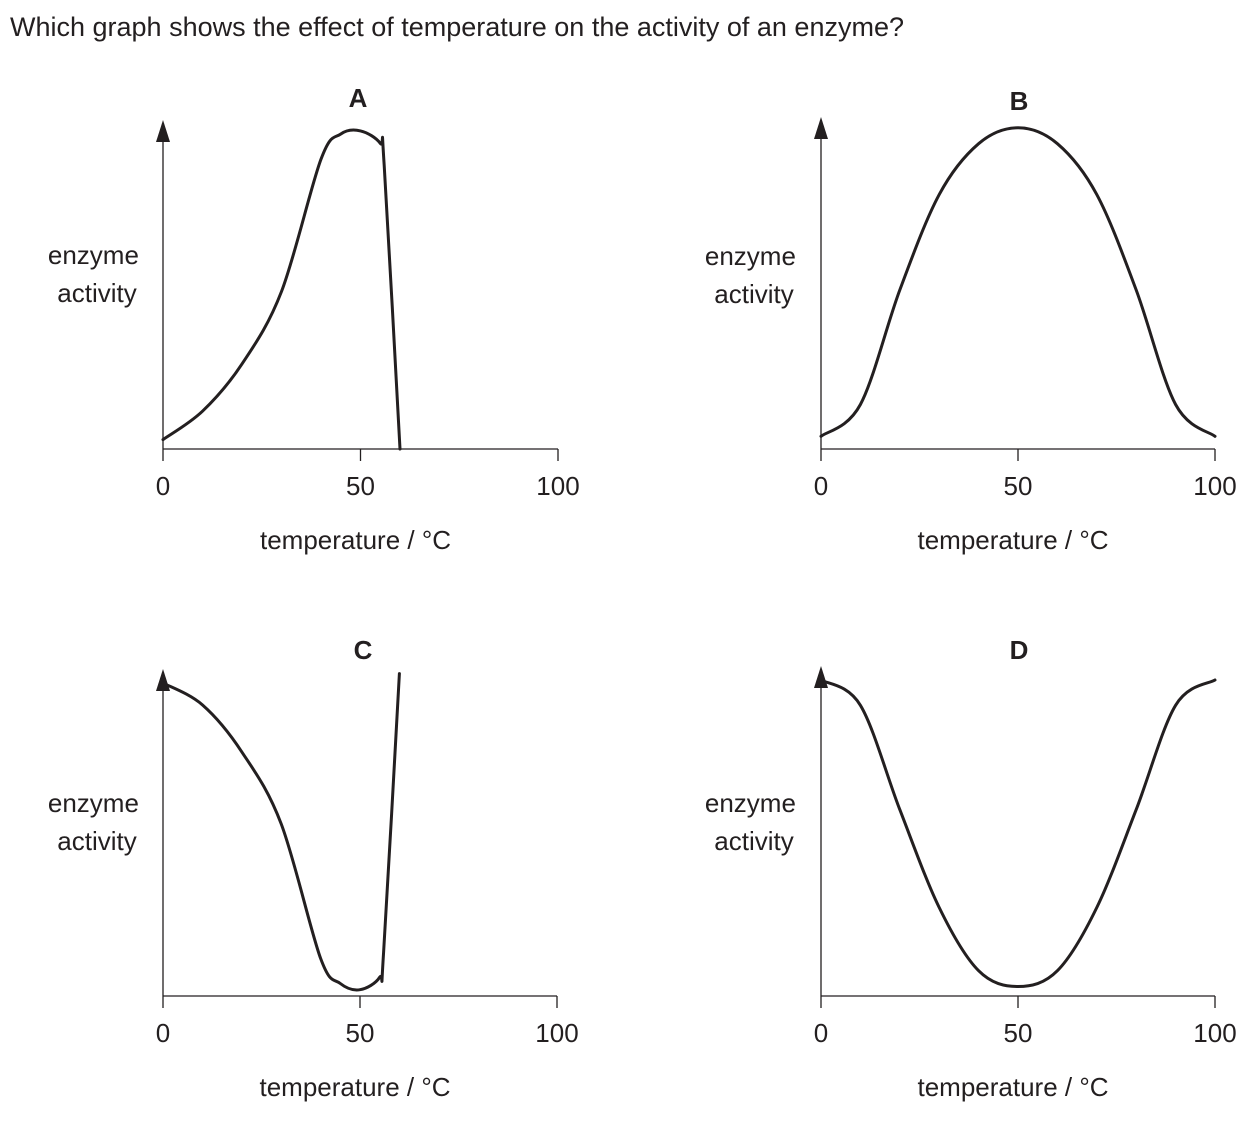 This screenshot has height=1129, width=1253. I want to click on chart-label: C, so click(363, 650).